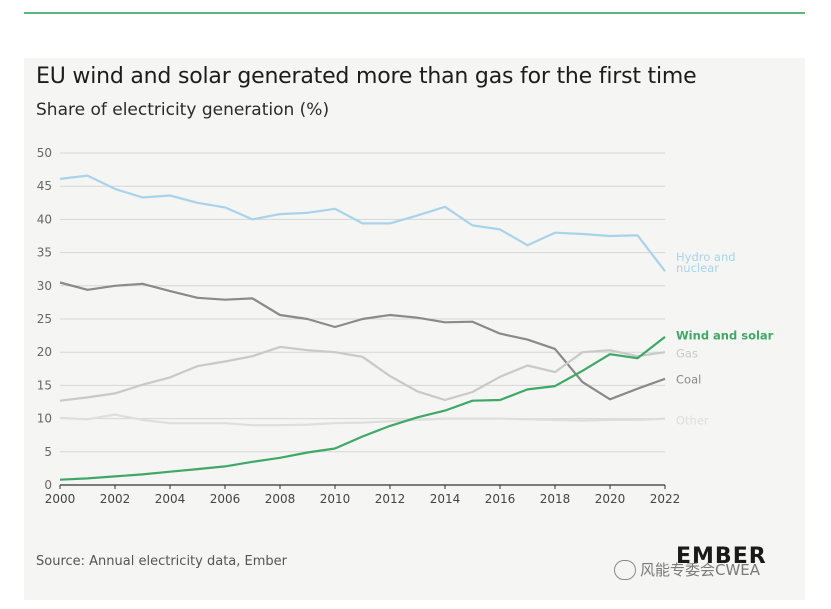  Describe the element at coordinates (362, 223) in the screenshot. I see `series-line-hydro-and-nuclear` at that location.